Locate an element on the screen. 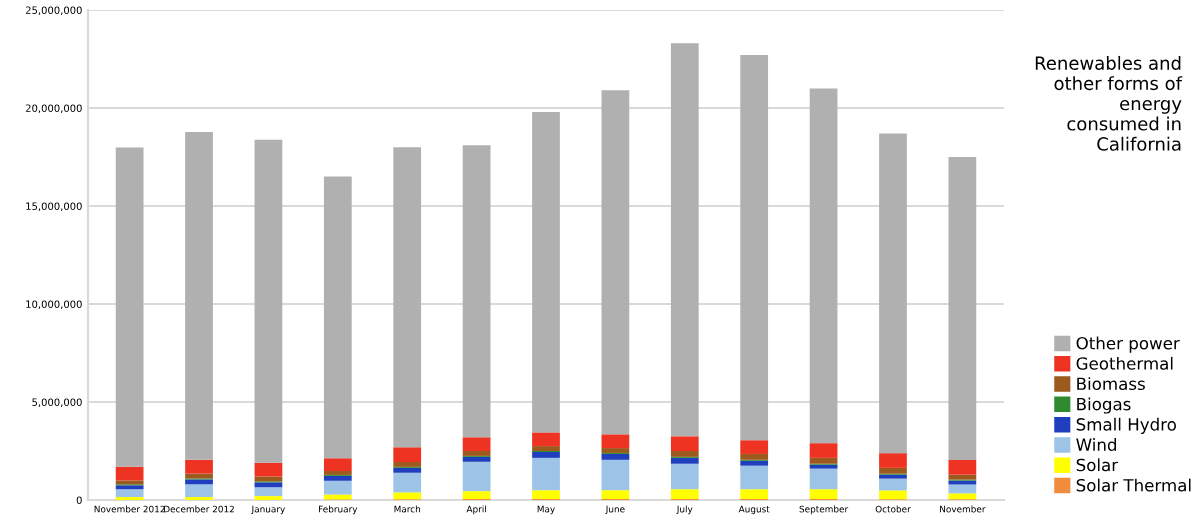  legend-label: Geothermal is located at coordinates (1124, 363).